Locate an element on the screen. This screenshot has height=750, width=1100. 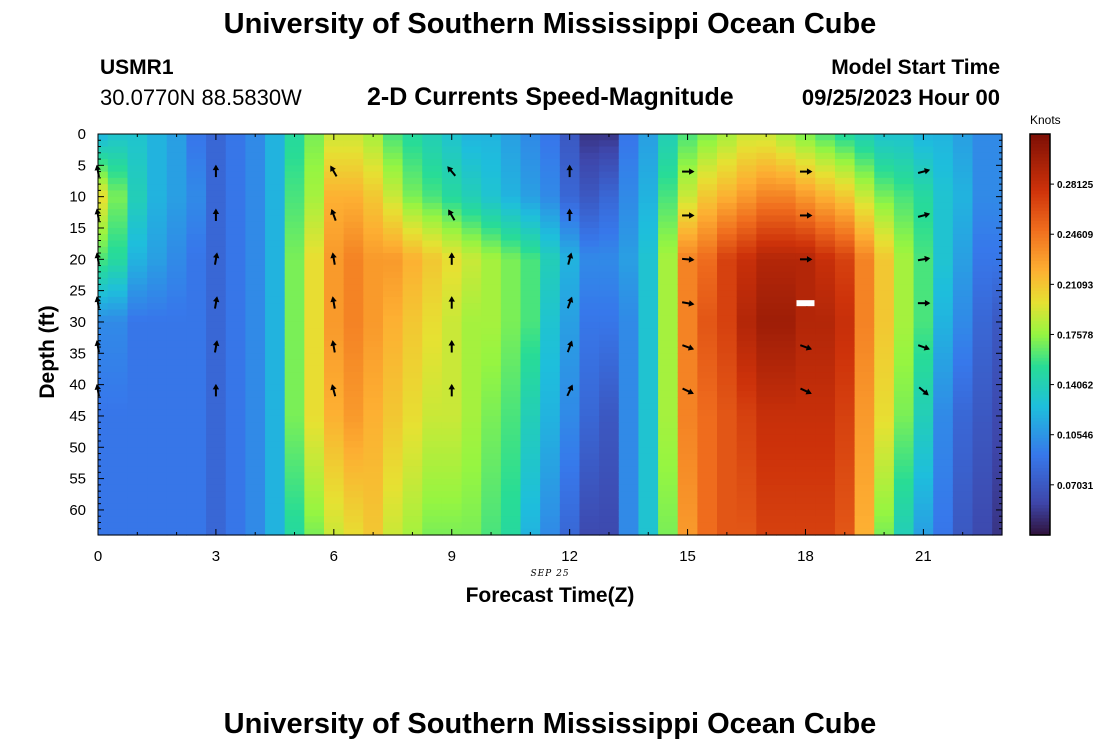
x-tick-label: 6 is located at coordinates (334, 556).